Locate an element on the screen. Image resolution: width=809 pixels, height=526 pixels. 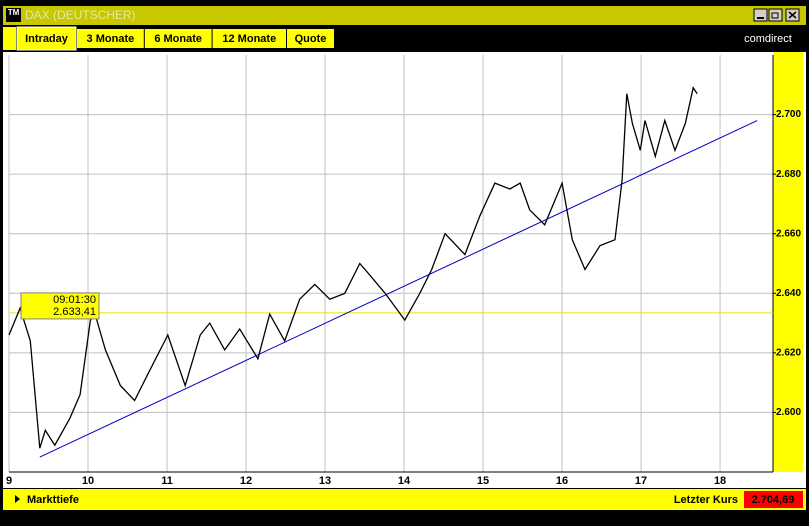
restore-button is located at coordinates (775, 15).